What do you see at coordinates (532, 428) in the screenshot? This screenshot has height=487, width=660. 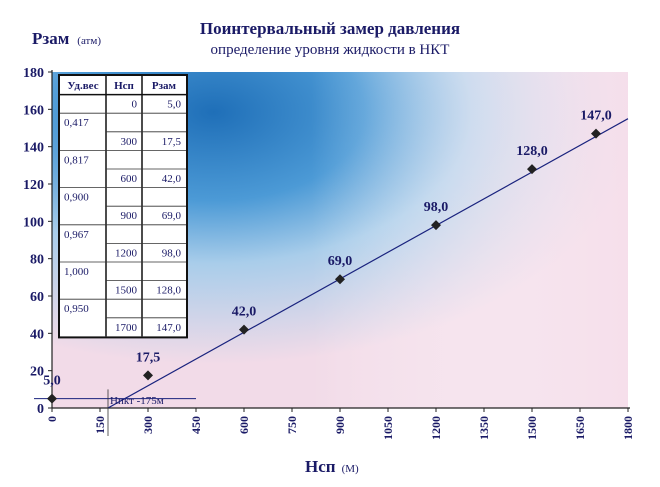 I see `x-tick-label: 1500` at bounding box center [532, 428].